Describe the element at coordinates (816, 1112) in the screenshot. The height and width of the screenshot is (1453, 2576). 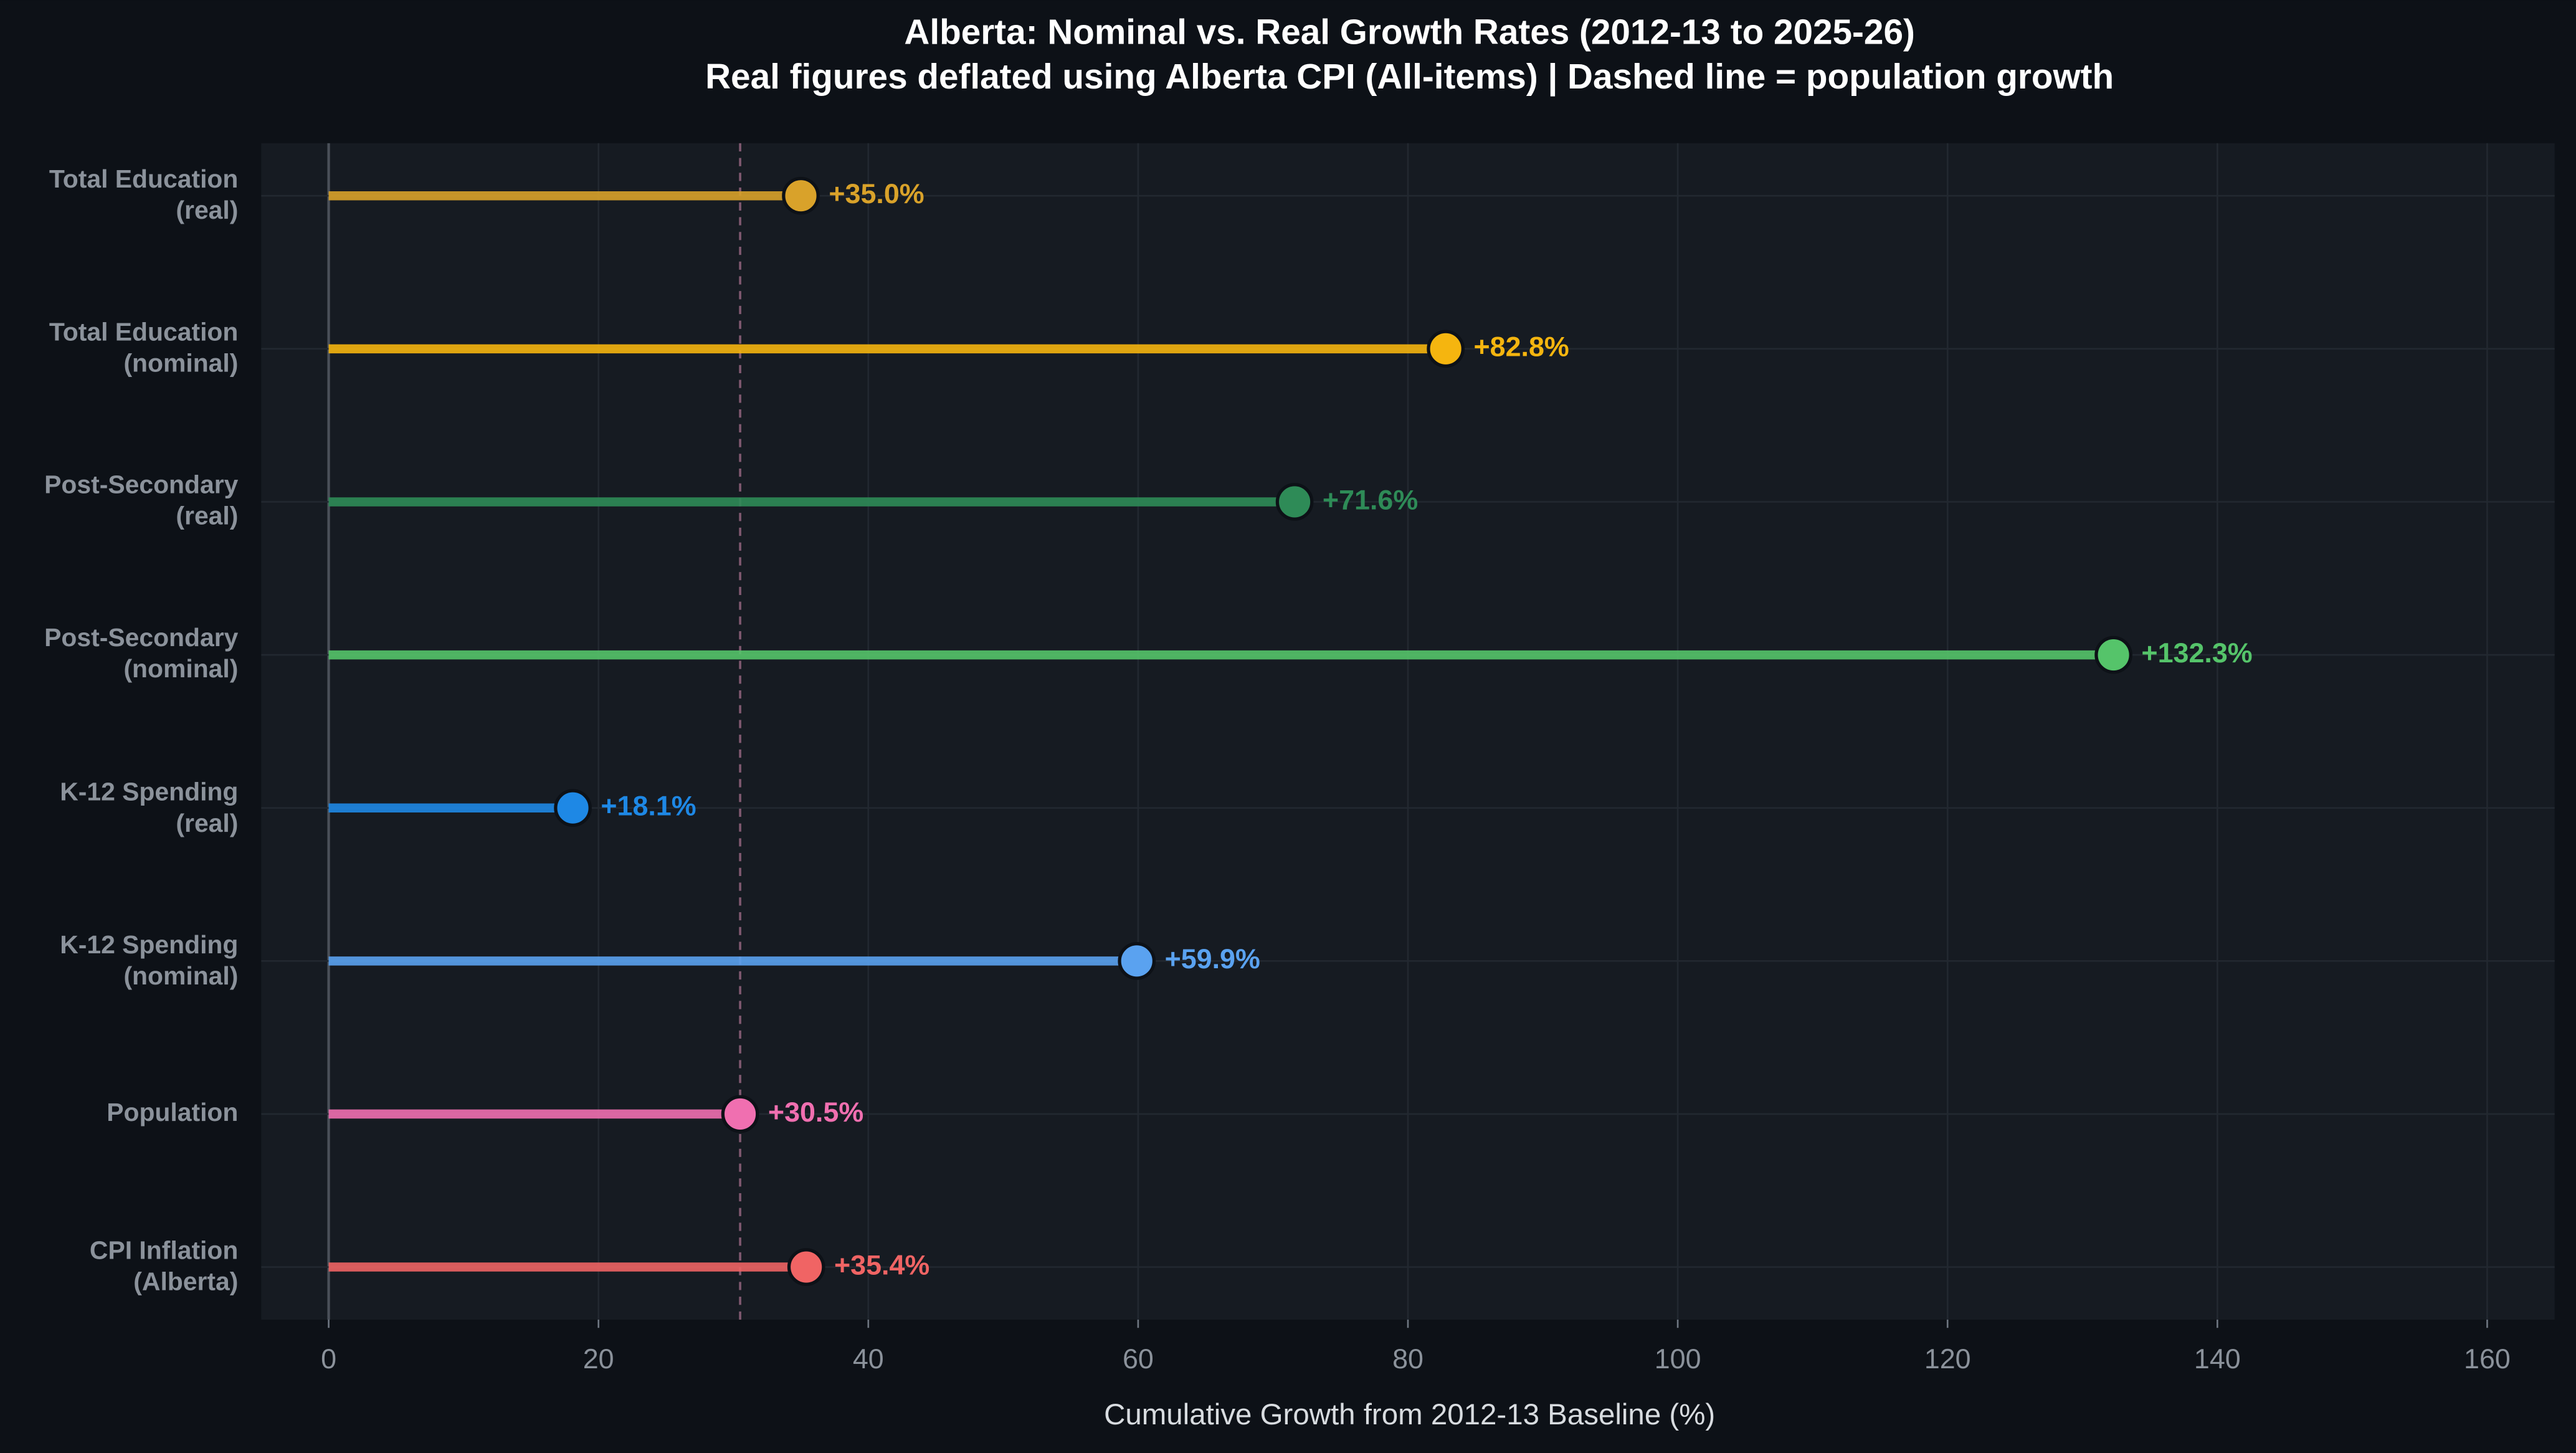
I see `value-label: +30.5%` at that location.